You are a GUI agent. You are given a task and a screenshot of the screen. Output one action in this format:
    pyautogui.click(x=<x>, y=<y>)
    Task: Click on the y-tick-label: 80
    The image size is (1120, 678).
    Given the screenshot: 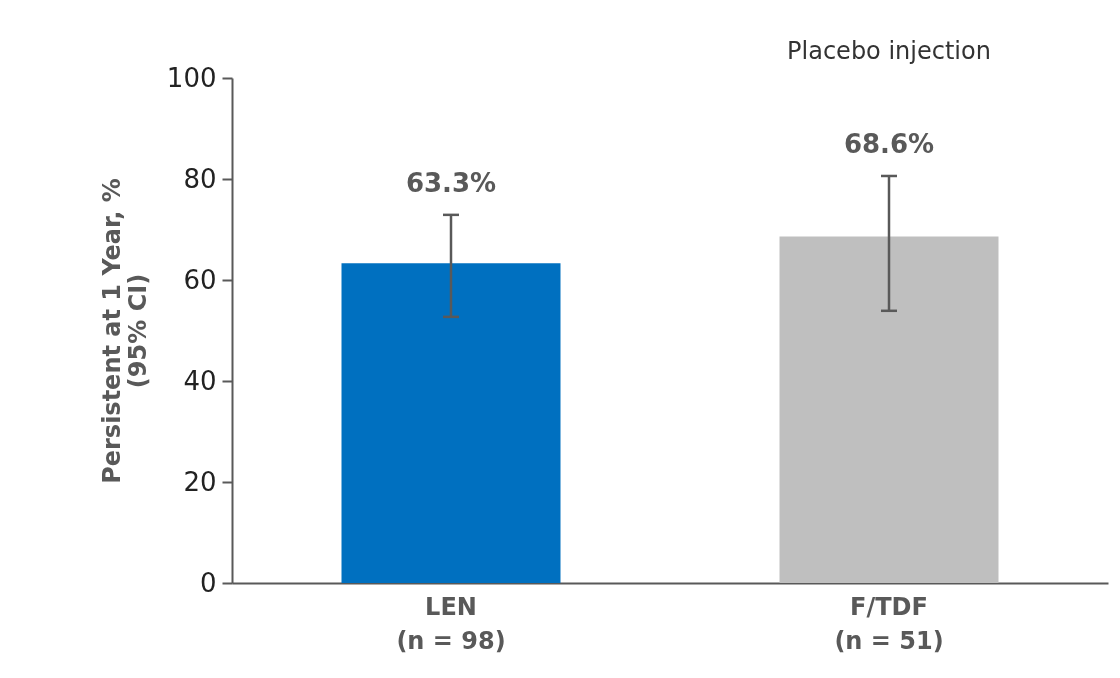 What is the action you would take?
    pyautogui.click(x=200, y=178)
    